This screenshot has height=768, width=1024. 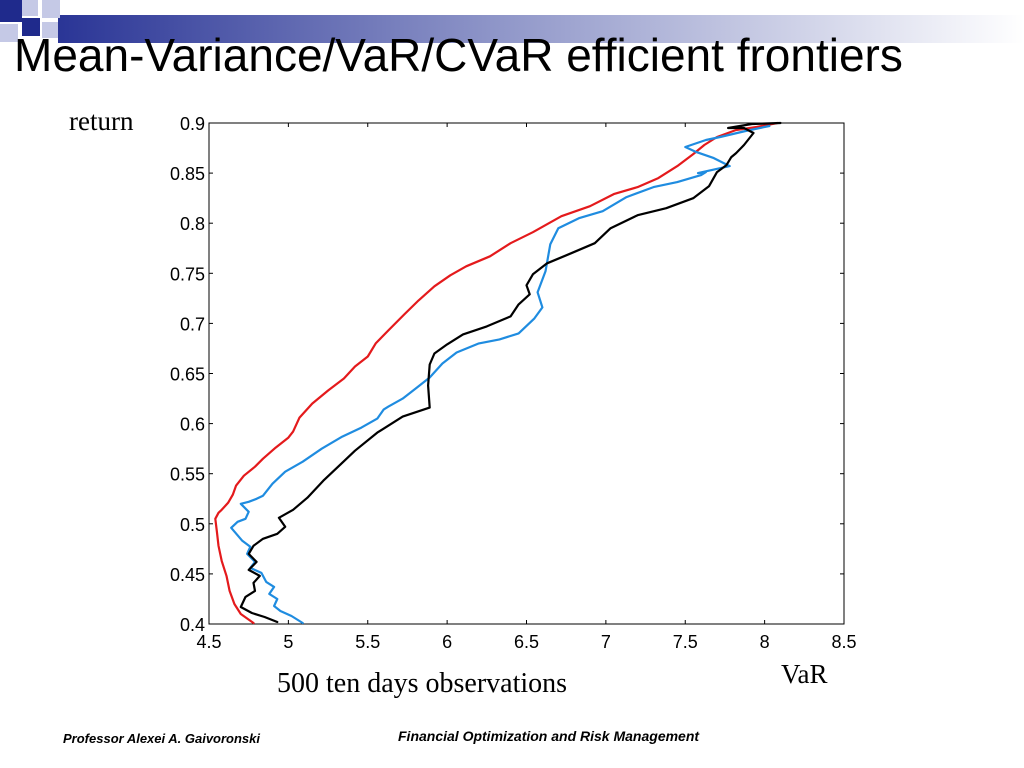 What do you see at coordinates (288, 642) in the screenshot?
I see `x-tick-label-1: 5` at bounding box center [288, 642].